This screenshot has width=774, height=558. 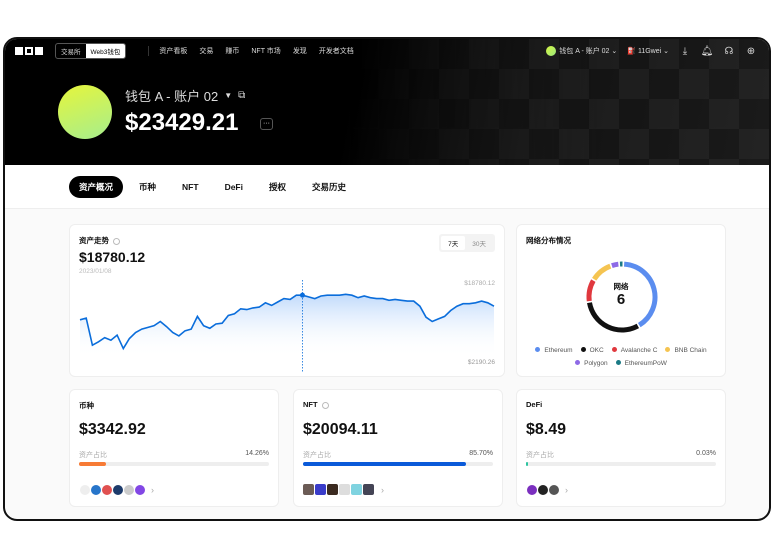 What do you see at coordinates (645, 363) in the screenshot?
I see `legend-label: EthereumPoW` at bounding box center [645, 363].